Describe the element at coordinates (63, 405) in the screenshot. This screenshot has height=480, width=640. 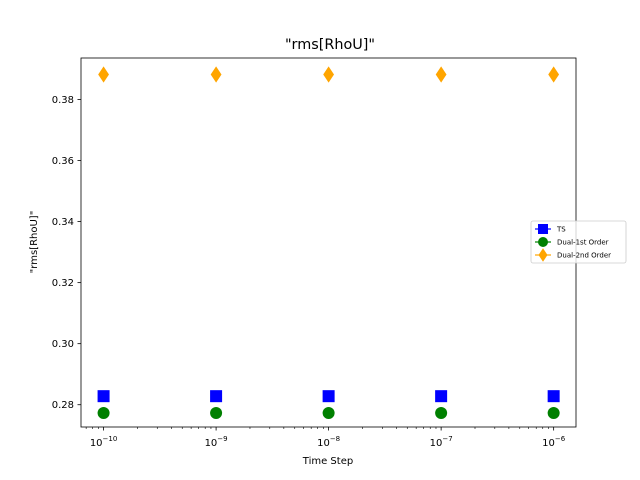
I see `y-tick-label: 0.28` at that location.